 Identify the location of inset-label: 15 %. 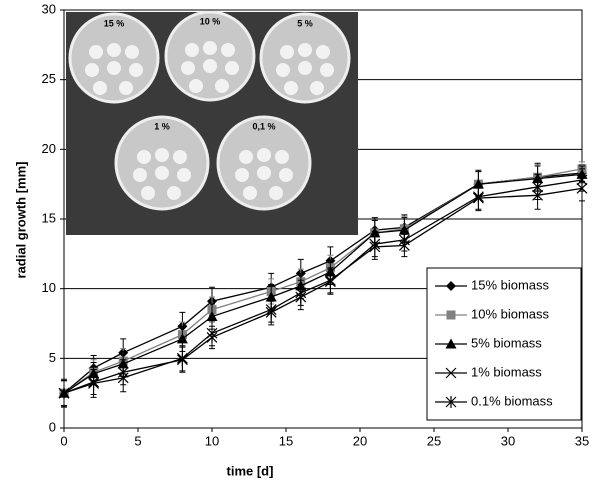
(114, 23).